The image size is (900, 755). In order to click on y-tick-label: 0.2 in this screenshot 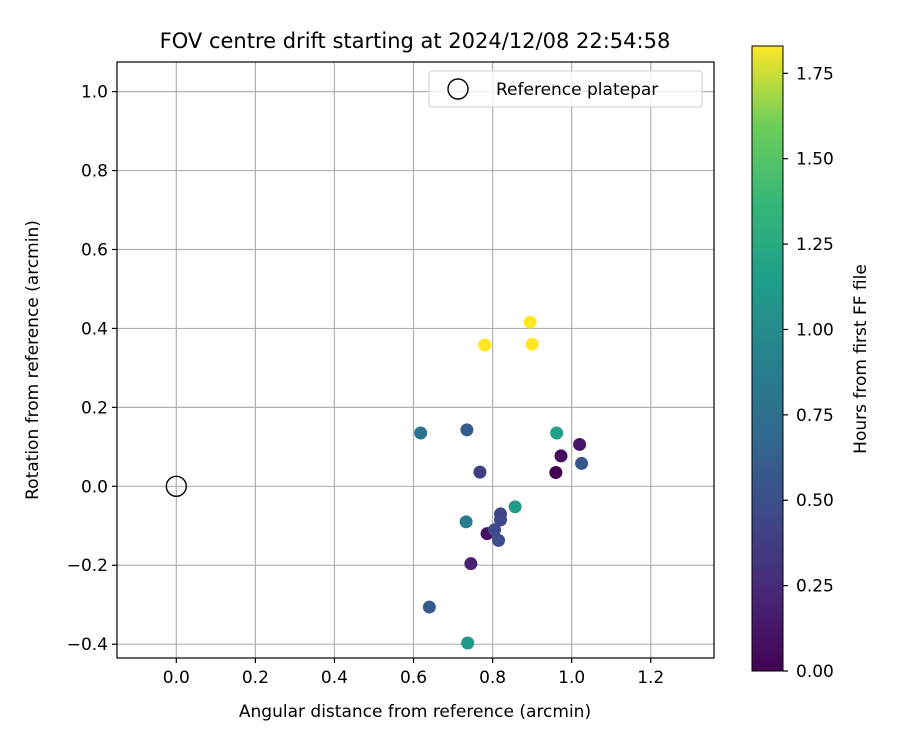, I will do `click(94, 408)`.